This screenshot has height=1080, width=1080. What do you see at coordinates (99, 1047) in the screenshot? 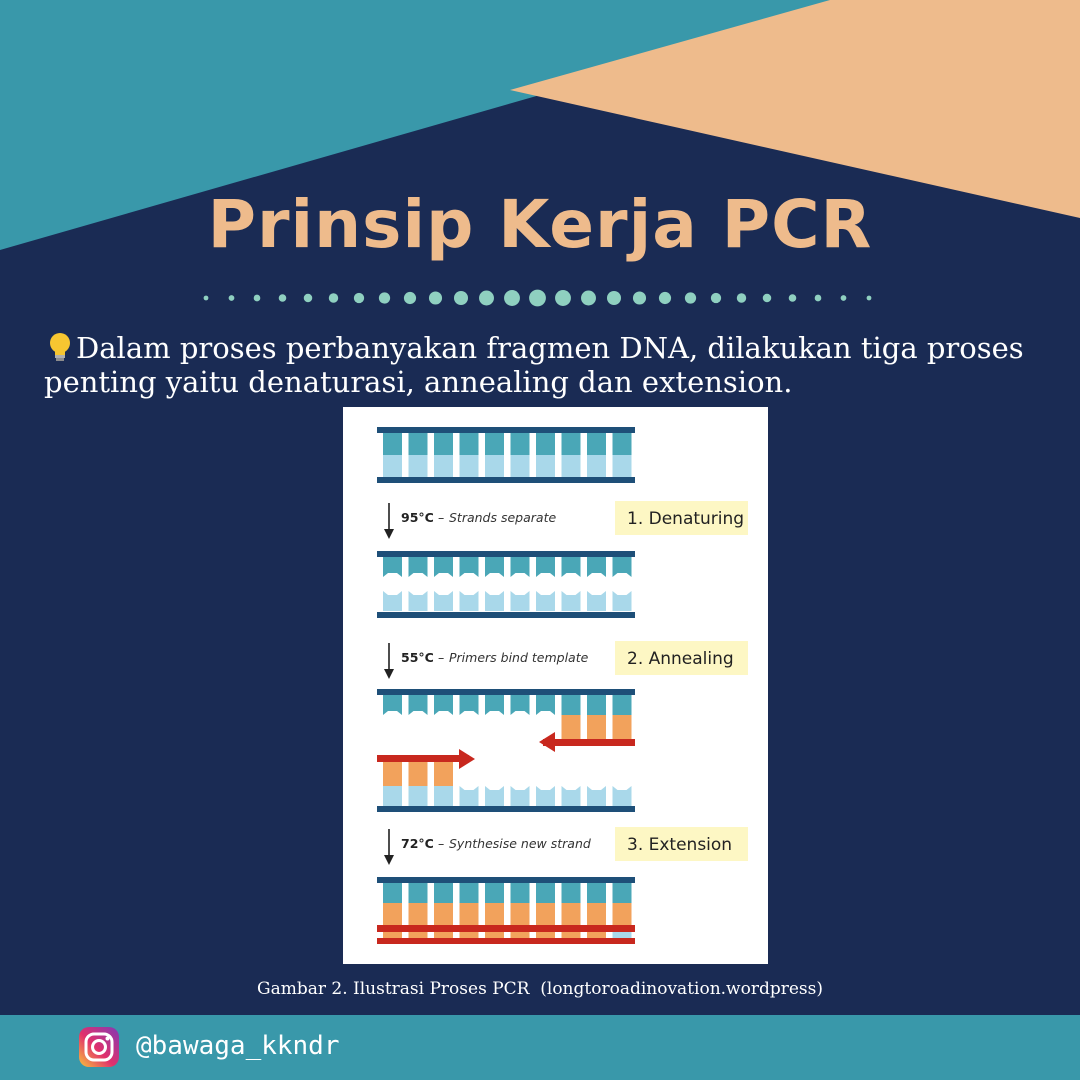
I see `instagram-icon` at bounding box center [99, 1047].